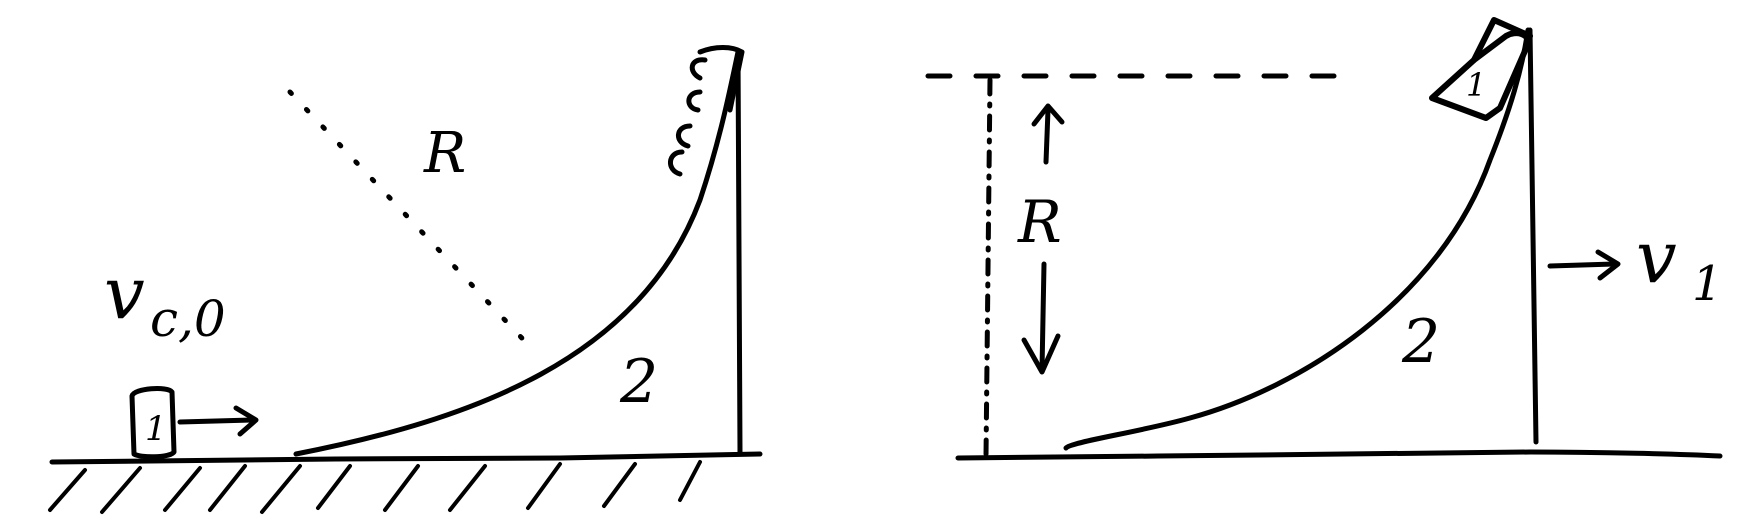  Describe the element at coordinates (1533, 236) in the screenshot. I see `ramp-back-right` at that location.